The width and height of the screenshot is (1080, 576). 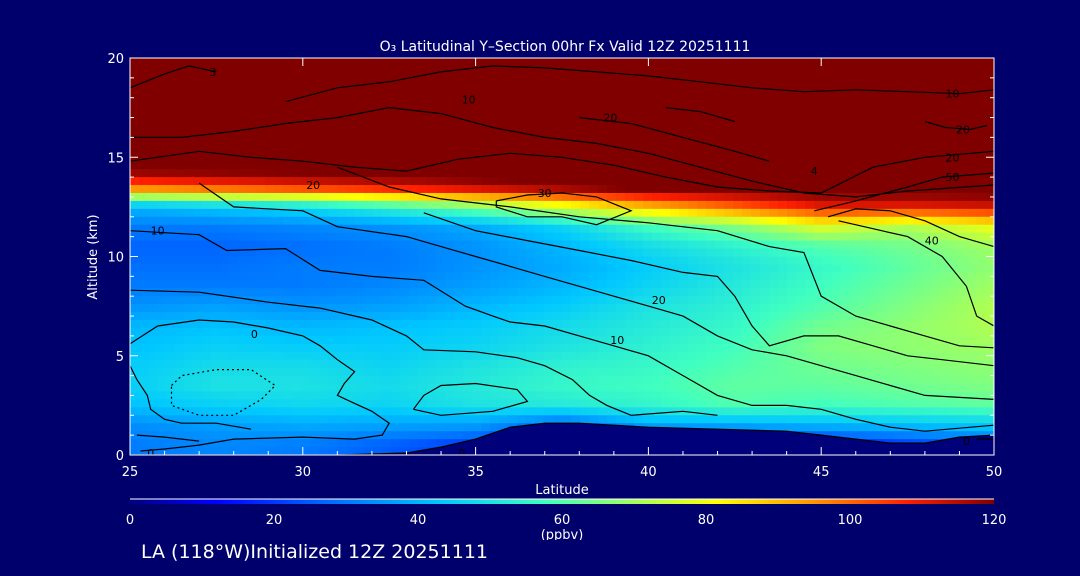 I want to click on contour-label: 40, so click(x=932, y=241).